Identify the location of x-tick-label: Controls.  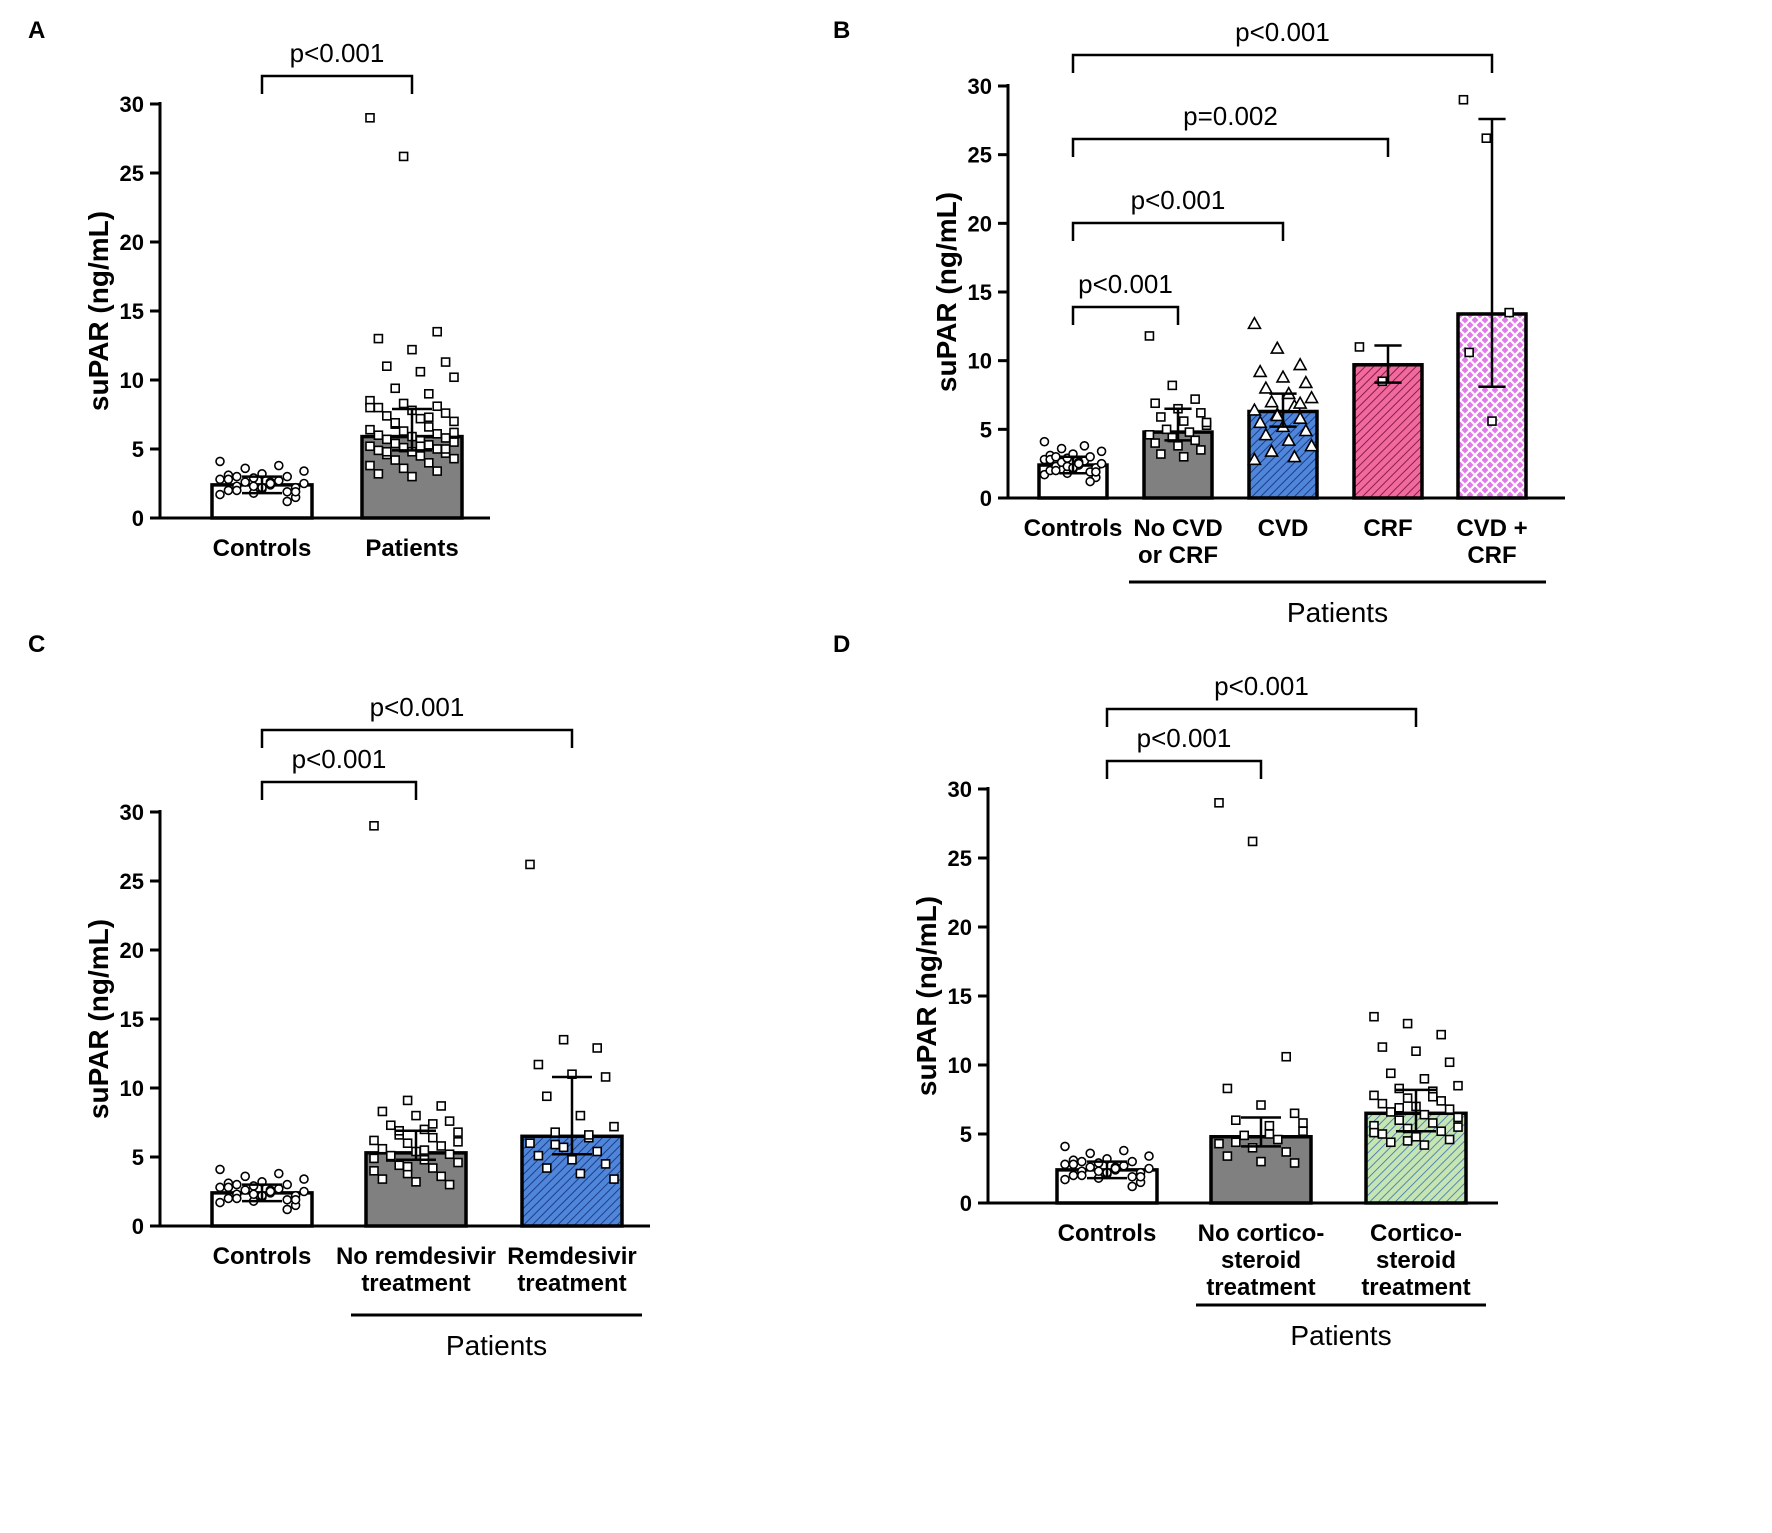
(262, 548).